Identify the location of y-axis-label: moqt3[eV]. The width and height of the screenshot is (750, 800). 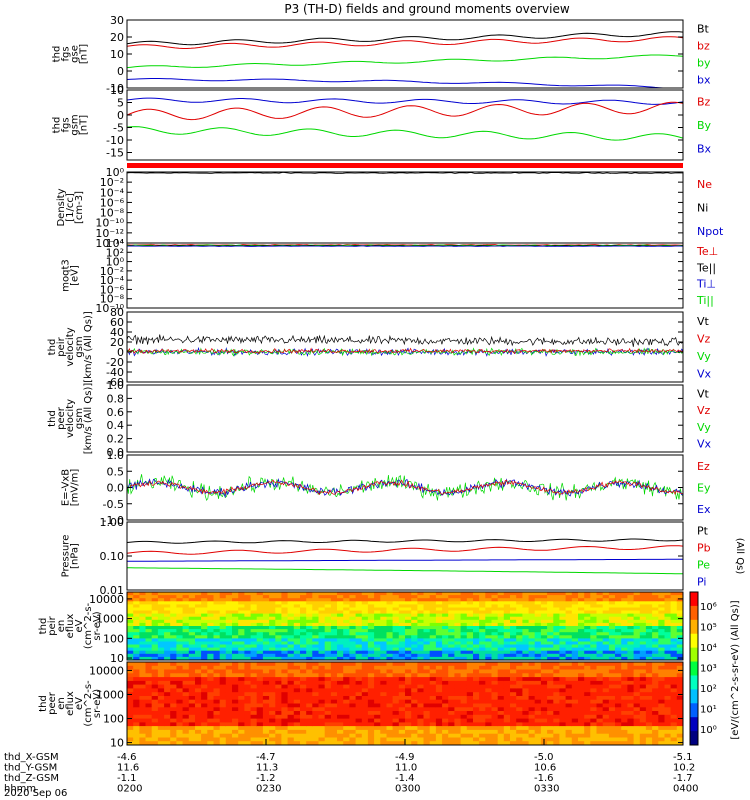
(71, 275).